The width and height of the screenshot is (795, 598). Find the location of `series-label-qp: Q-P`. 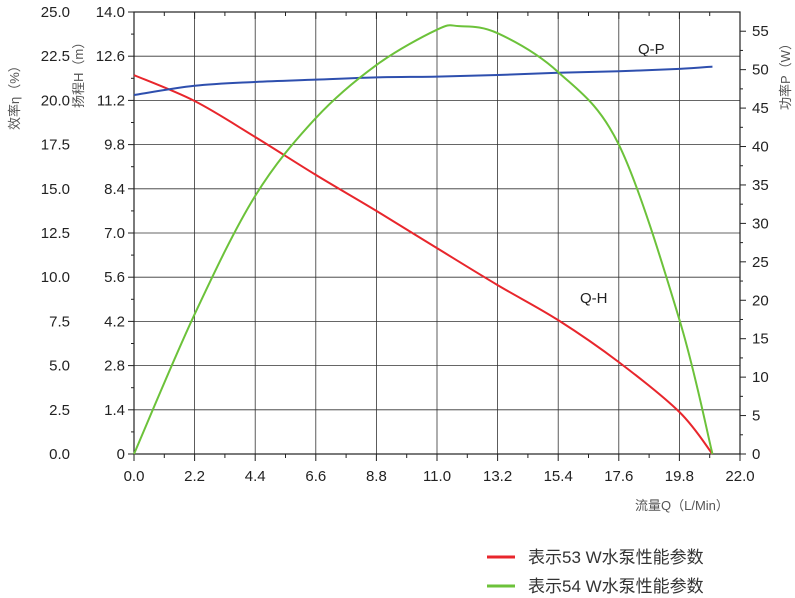

series-label-qp: Q-P is located at coordinates (651, 49).